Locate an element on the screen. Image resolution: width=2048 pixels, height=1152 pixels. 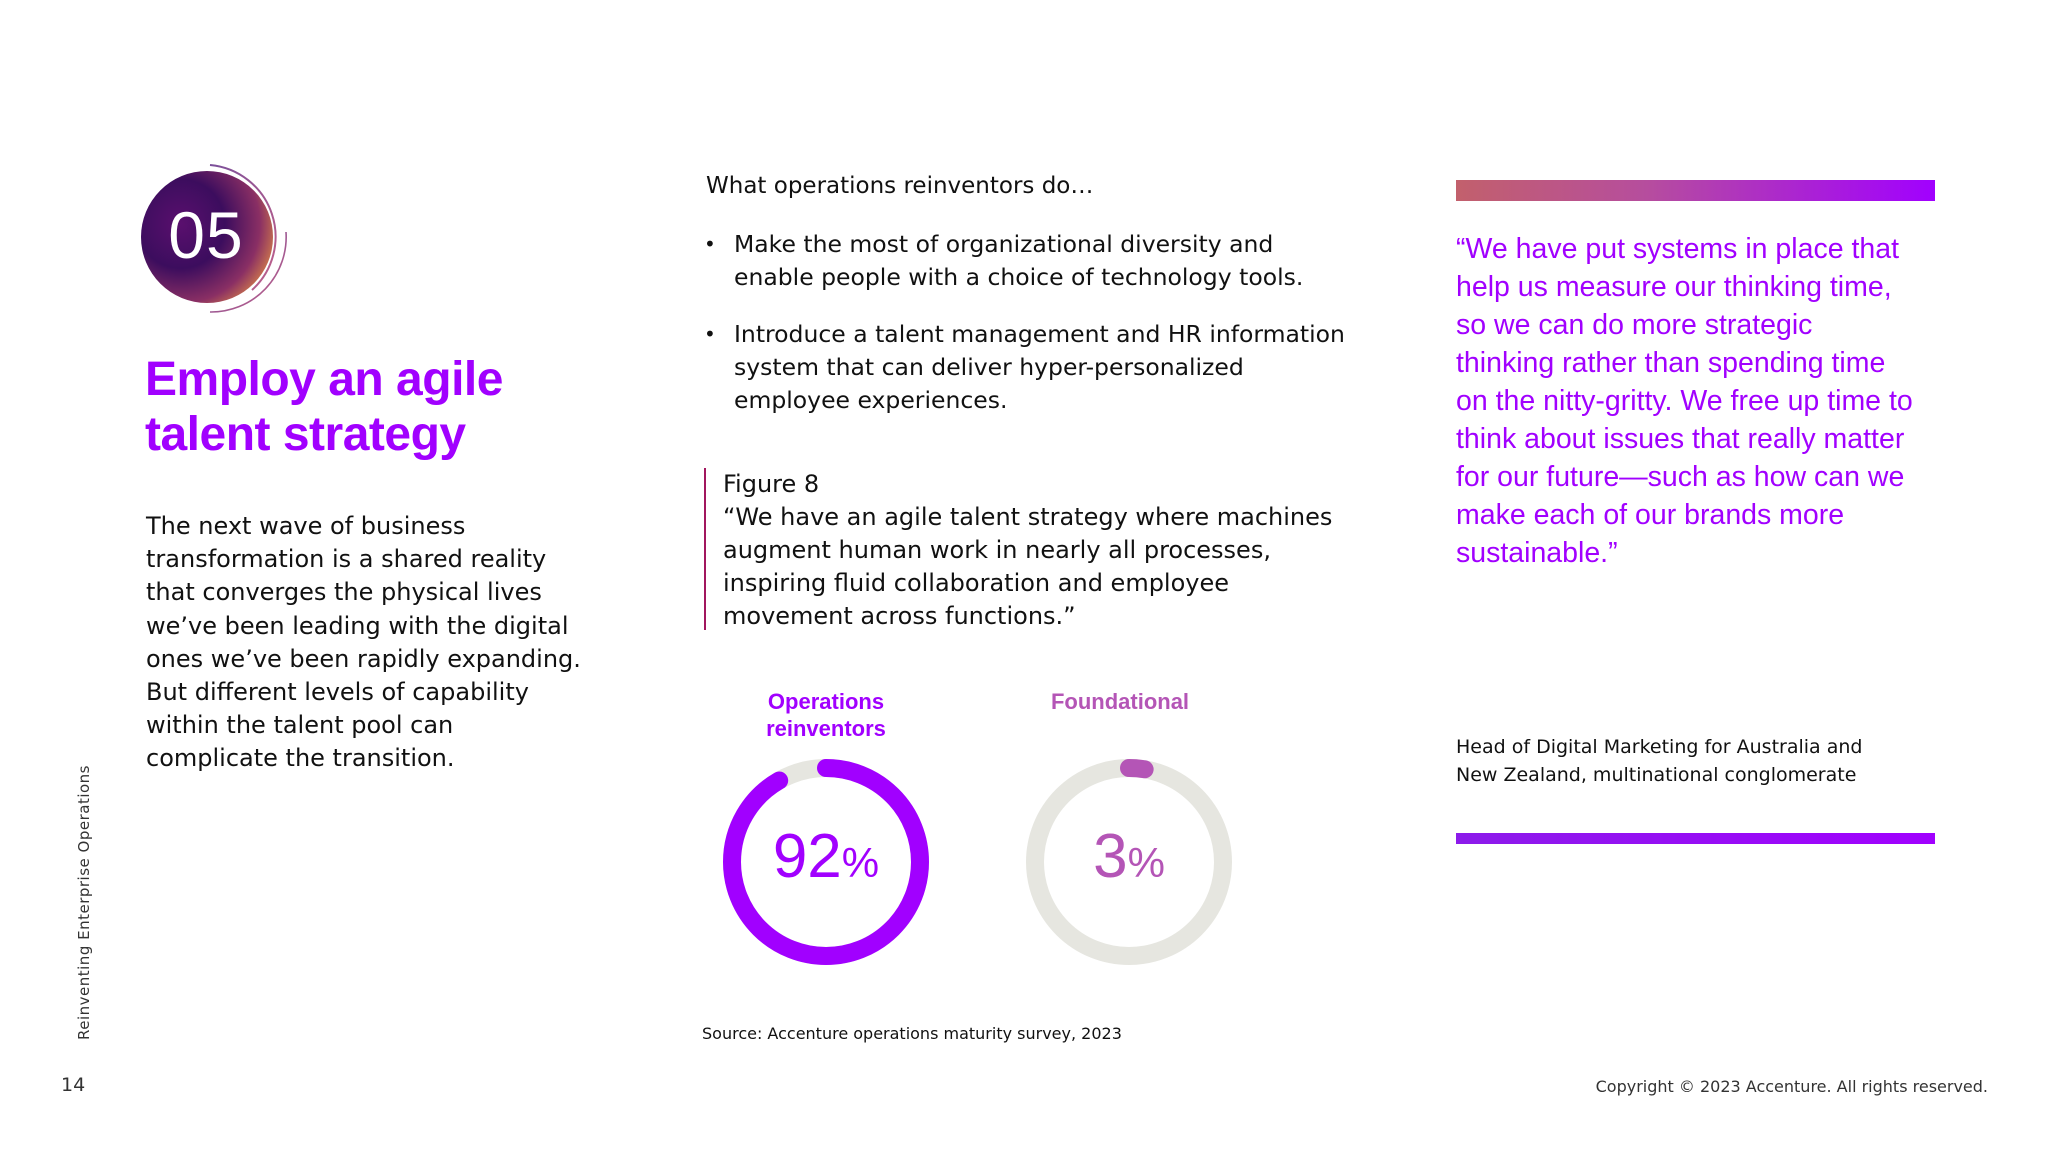
gauge-value: 92% is located at coordinates (826, 860).